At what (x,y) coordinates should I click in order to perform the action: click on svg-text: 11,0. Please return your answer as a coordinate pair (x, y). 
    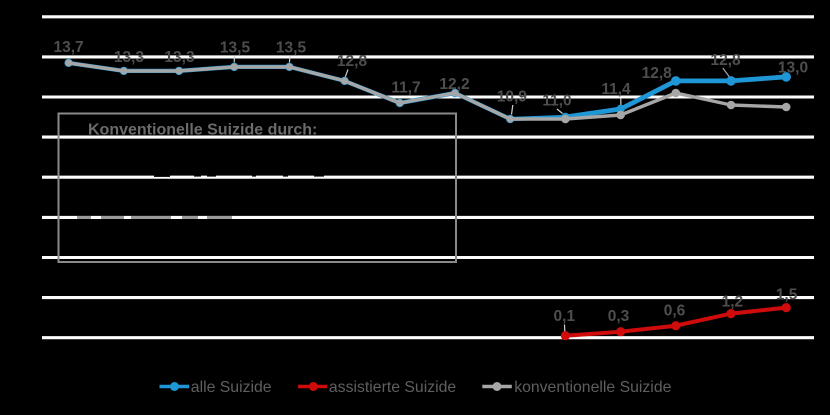
    Looking at the image, I should click on (556, 101).